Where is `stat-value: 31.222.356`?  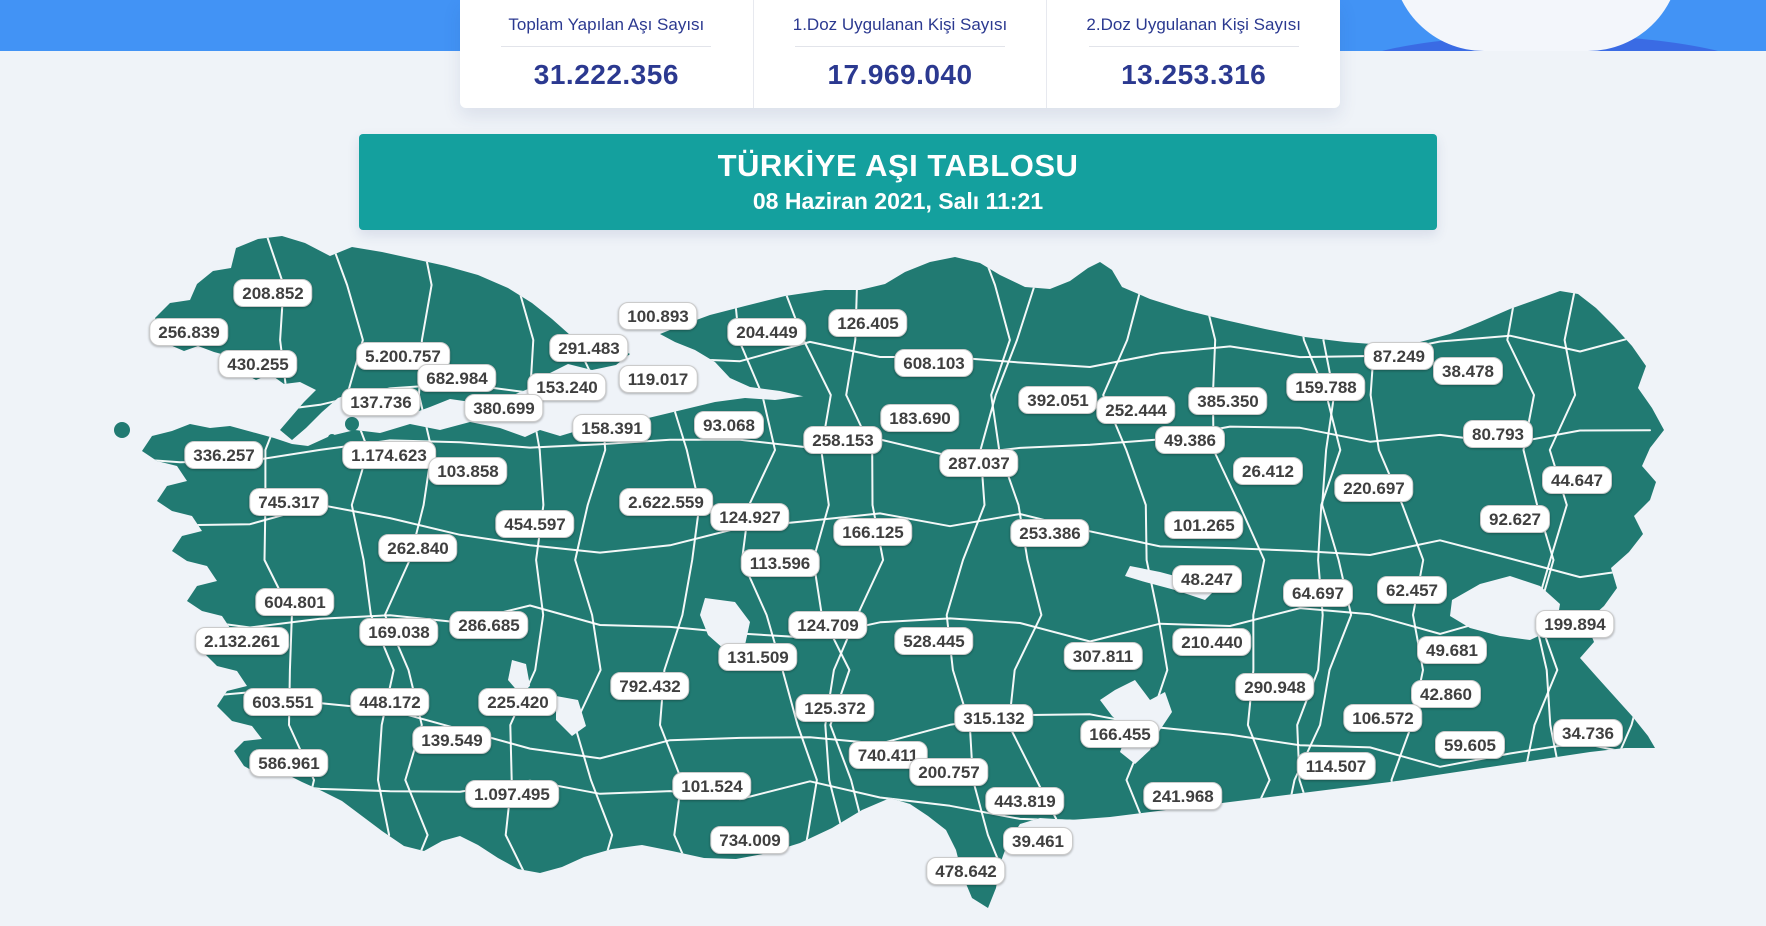
stat-value: 31.222.356 is located at coordinates (606, 74).